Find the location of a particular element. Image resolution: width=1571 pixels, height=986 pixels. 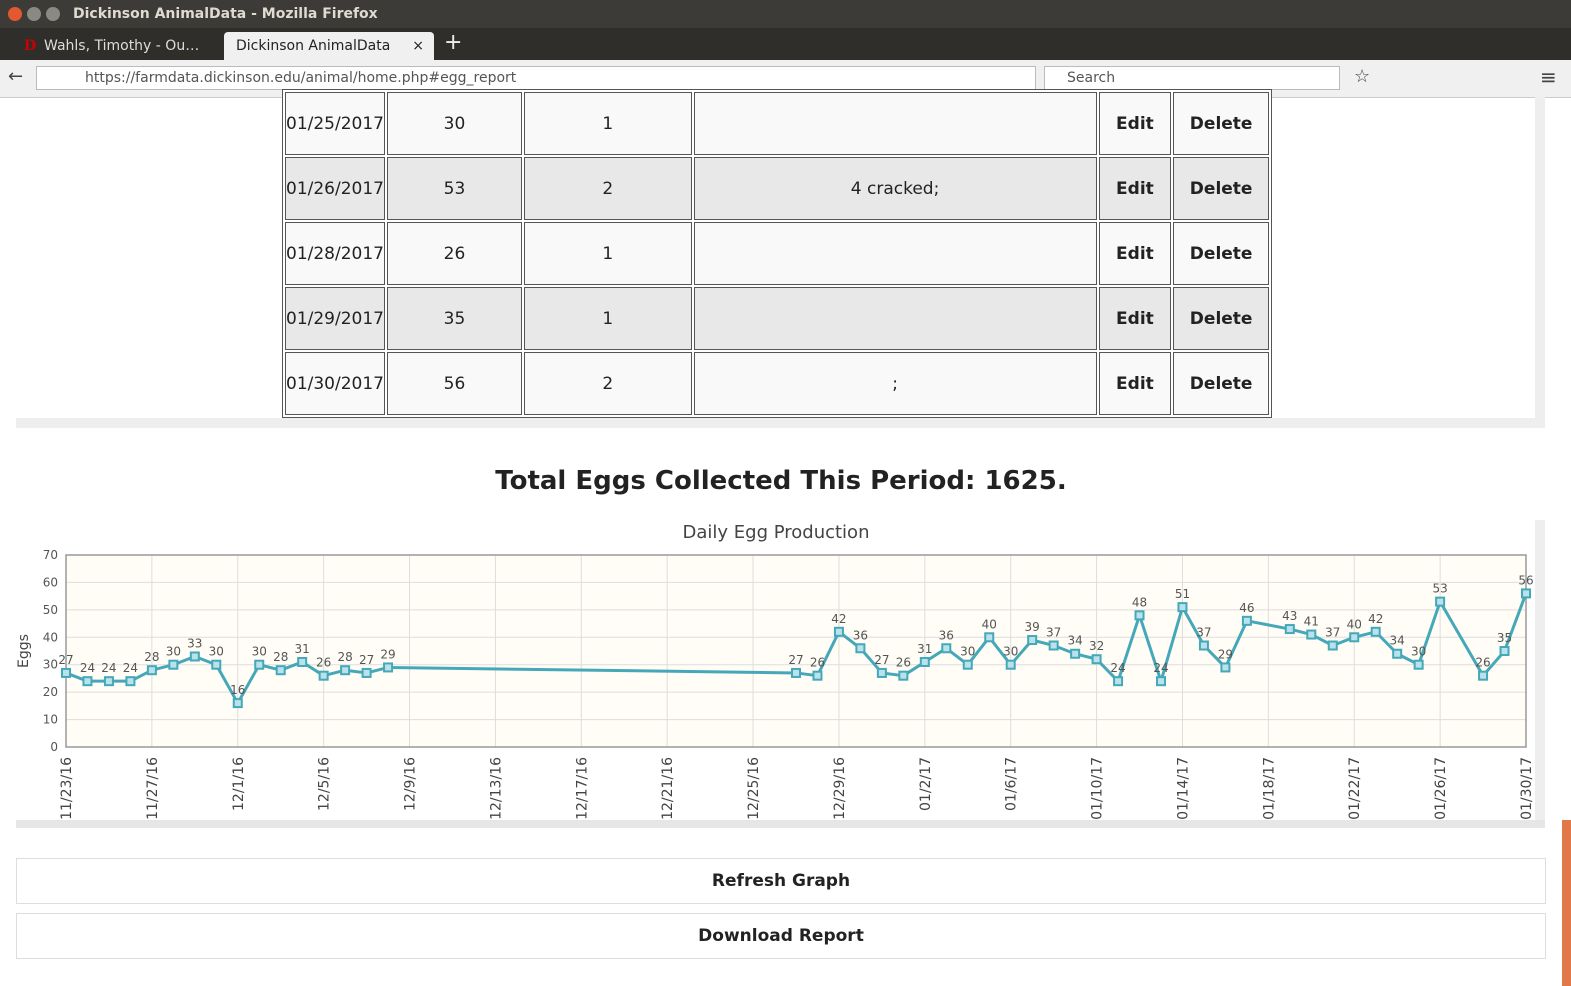

cell-comment: 4 cracked; is located at coordinates (895, 188).